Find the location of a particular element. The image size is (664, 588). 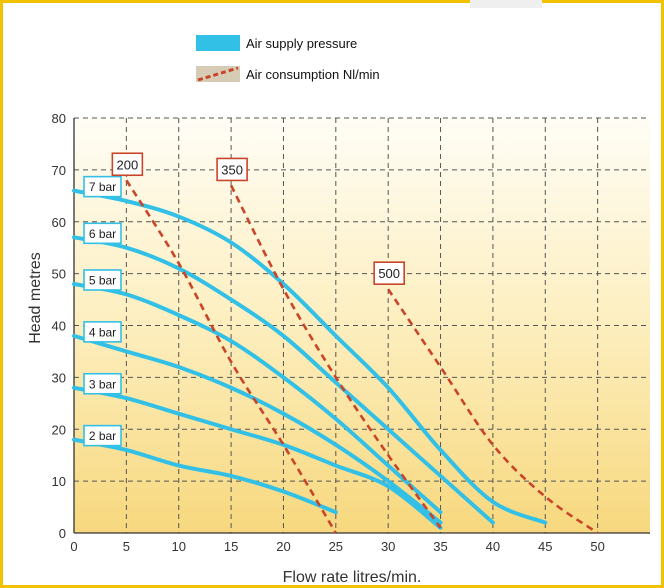

y-tick-label: 60 is located at coordinates (59, 222).